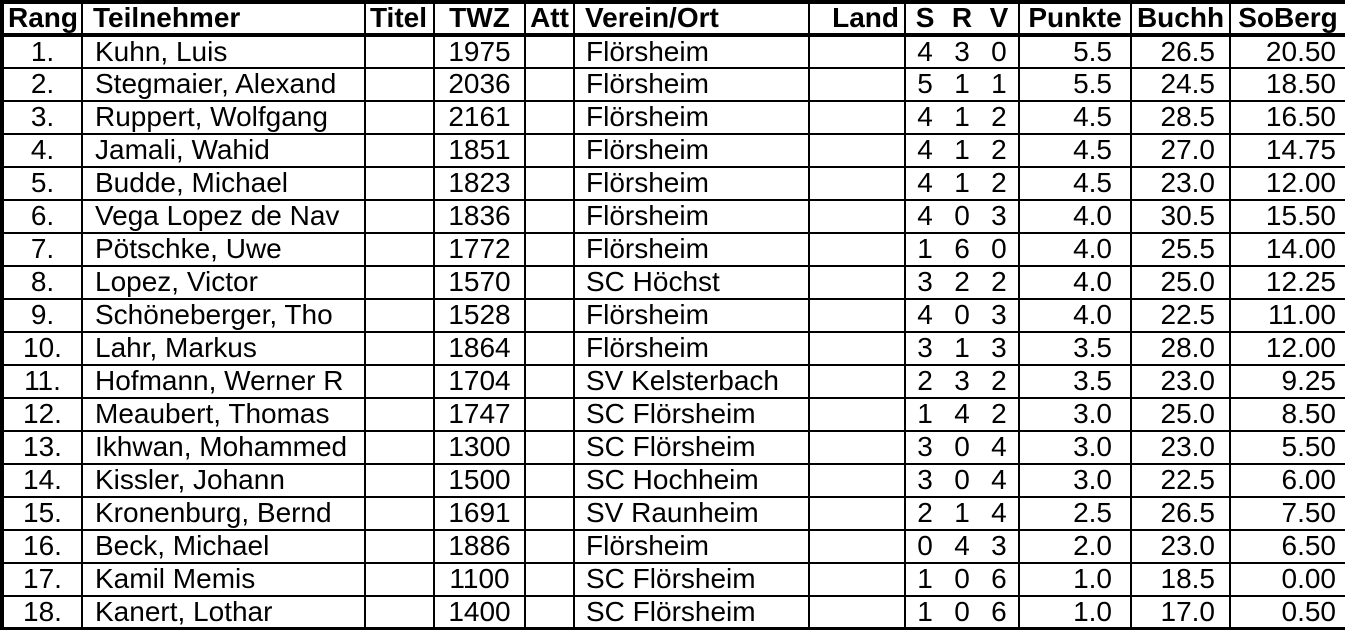 Image resolution: width=1345 pixels, height=630 pixels. I want to click on cell-v-value: 3, so click(999, 315).